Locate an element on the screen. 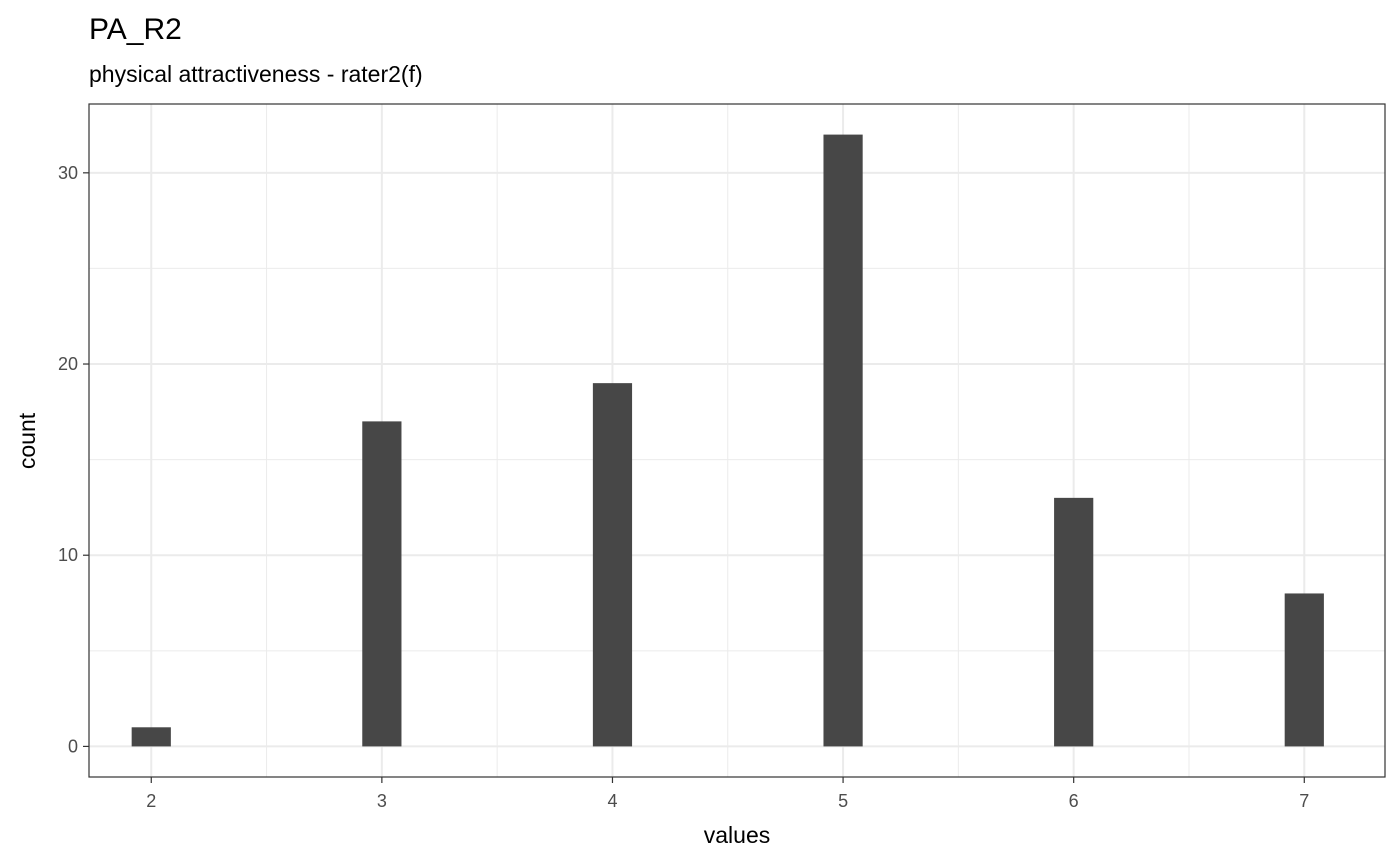 This screenshot has width=1400, height=865. y-axis-title: count is located at coordinates (27, 440).